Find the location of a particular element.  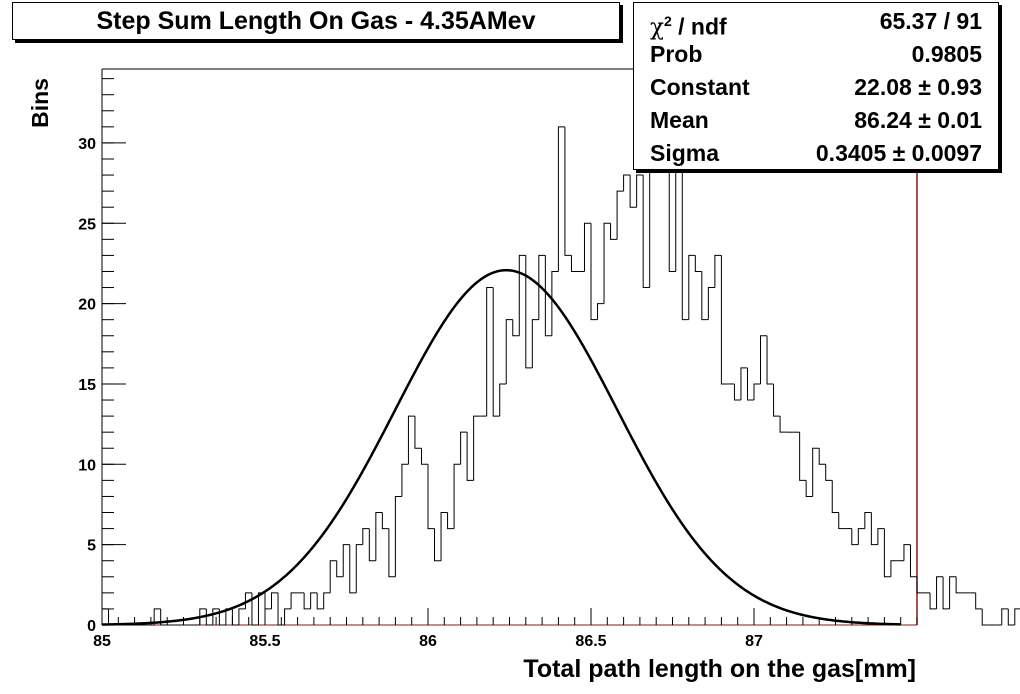

stat-value-chi2: 65.37 / 91 is located at coordinates (930, 21).